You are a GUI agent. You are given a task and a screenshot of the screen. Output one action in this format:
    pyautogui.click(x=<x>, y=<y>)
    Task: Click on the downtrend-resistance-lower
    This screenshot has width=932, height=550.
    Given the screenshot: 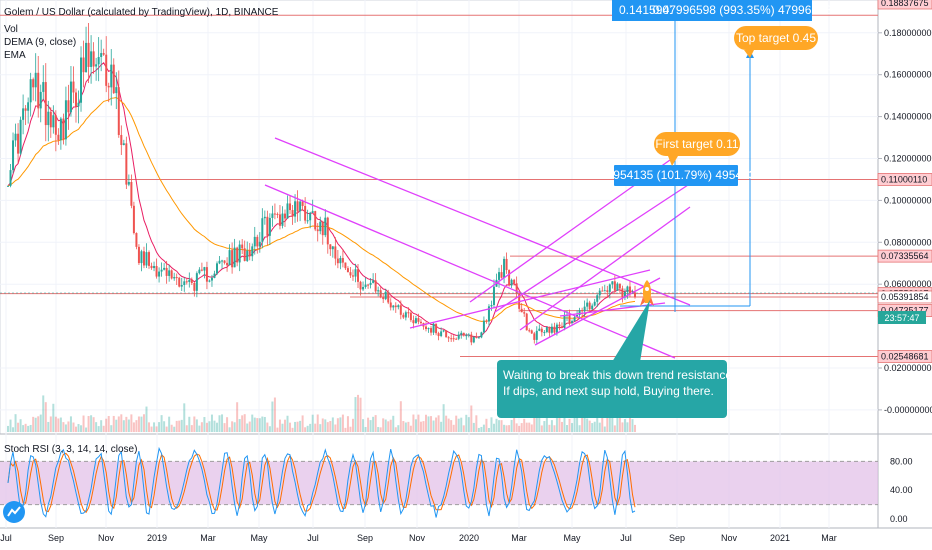 What is the action you would take?
    pyautogui.click(x=470, y=271)
    